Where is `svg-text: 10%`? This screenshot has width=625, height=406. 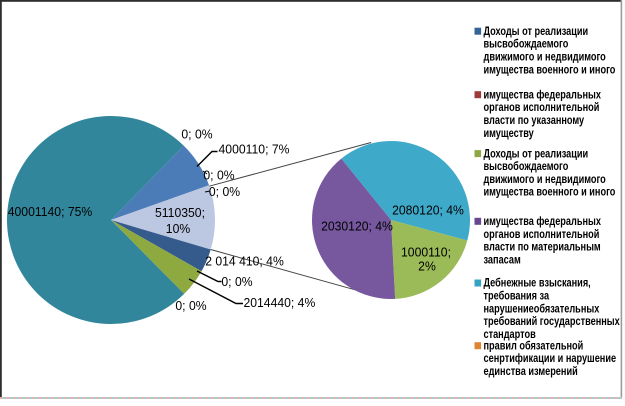 svg-text: 10% is located at coordinates (178, 228).